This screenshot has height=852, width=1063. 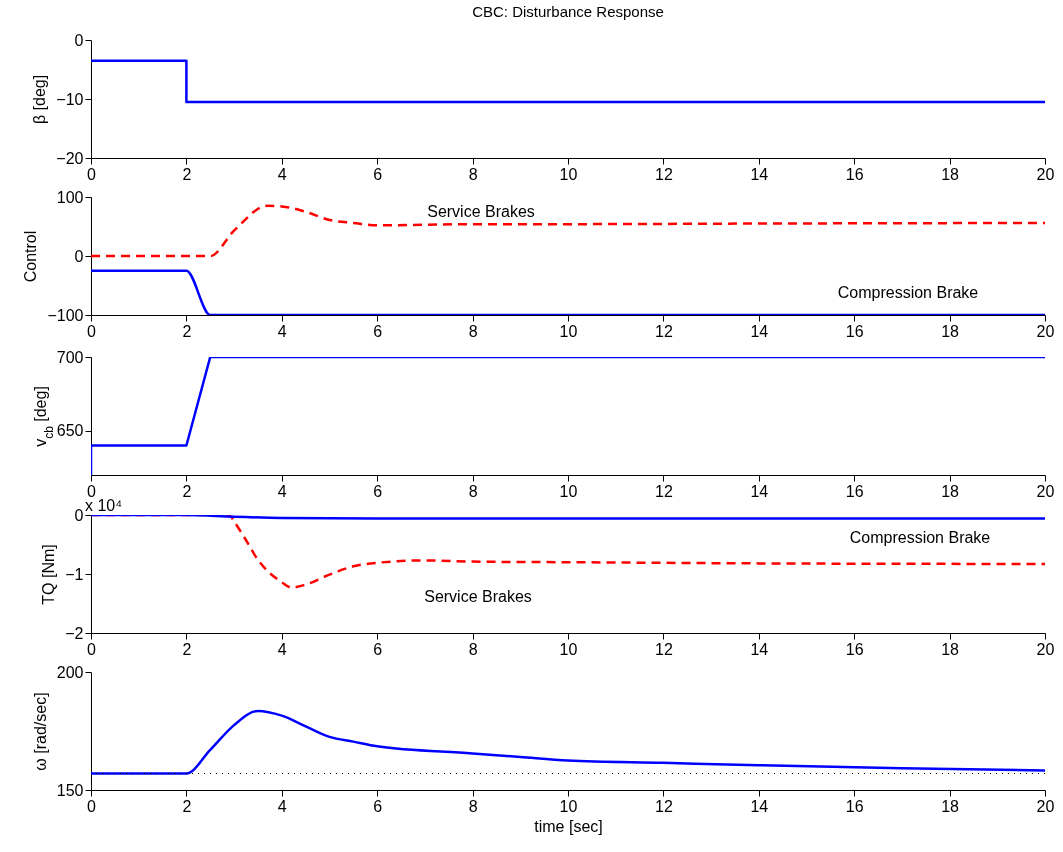 What do you see at coordinates (568, 11) in the screenshot?
I see `chart-title: CBC: Disturbance Response` at bounding box center [568, 11].